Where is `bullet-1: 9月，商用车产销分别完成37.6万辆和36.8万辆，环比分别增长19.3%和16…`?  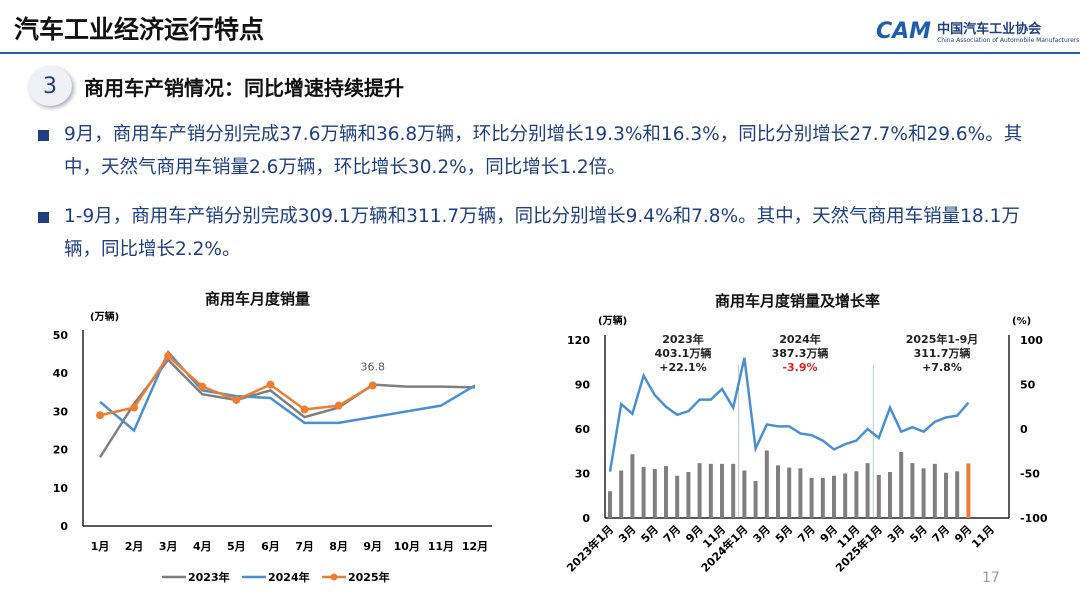
bullet-1: 9月，商用车产销分别完成37.6万辆和36.8万辆，环比分别增长19.3%和16… is located at coordinates (543, 151).